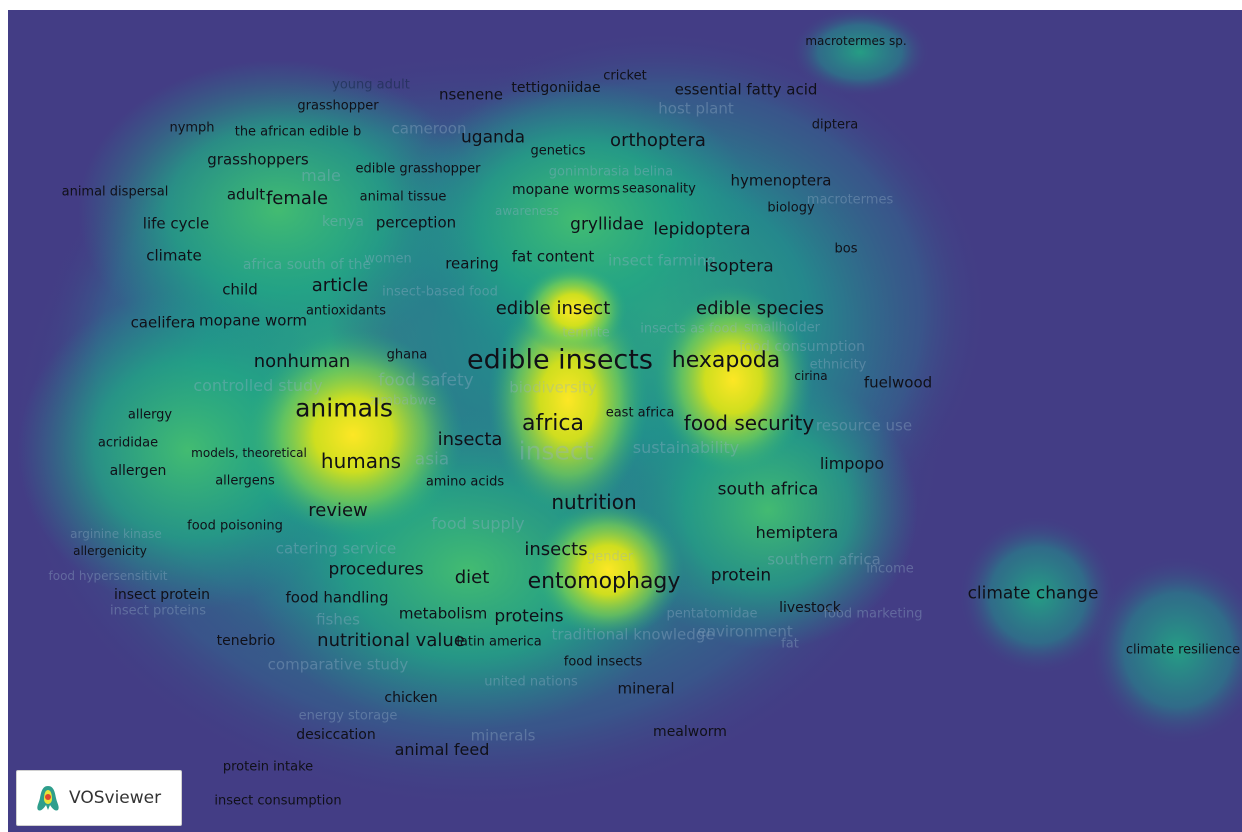 This screenshot has height=832, width=1242. Describe the element at coordinates (797, 532) in the screenshot. I see `keyword-label: hemiptera` at that location.